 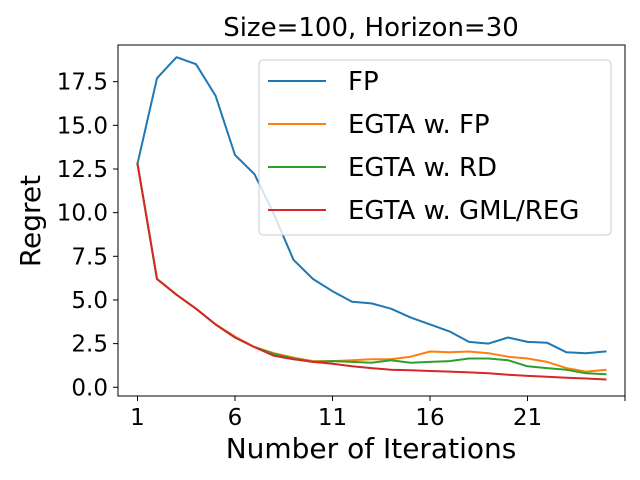 What do you see at coordinates (82, 83) in the screenshot?
I see `y-tick-label: 17.5` at bounding box center [82, 83].